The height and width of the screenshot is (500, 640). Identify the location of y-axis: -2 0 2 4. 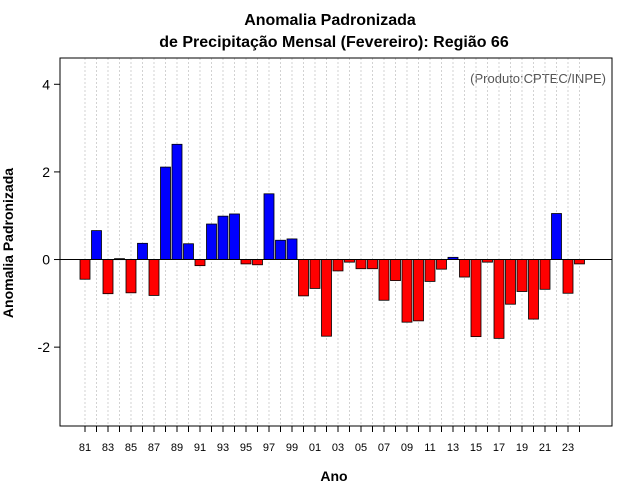
(49, 215).